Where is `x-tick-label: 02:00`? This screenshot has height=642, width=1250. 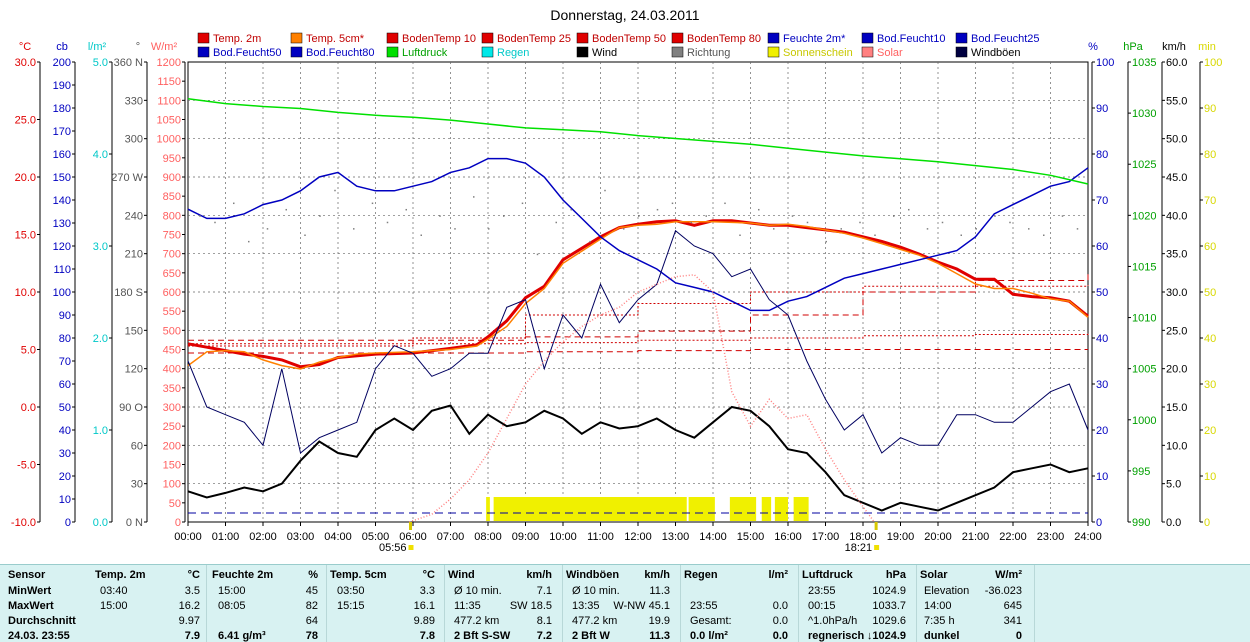
x-tick-label: 02:00 is located at coordinates (263, 537).